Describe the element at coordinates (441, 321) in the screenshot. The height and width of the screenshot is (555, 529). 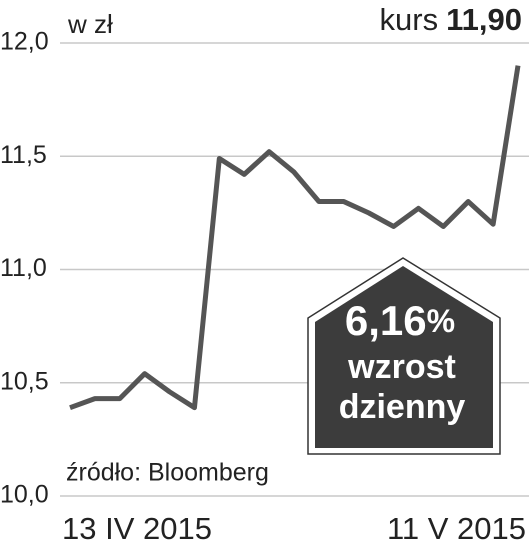
I see `badge-unit: %` at that location.